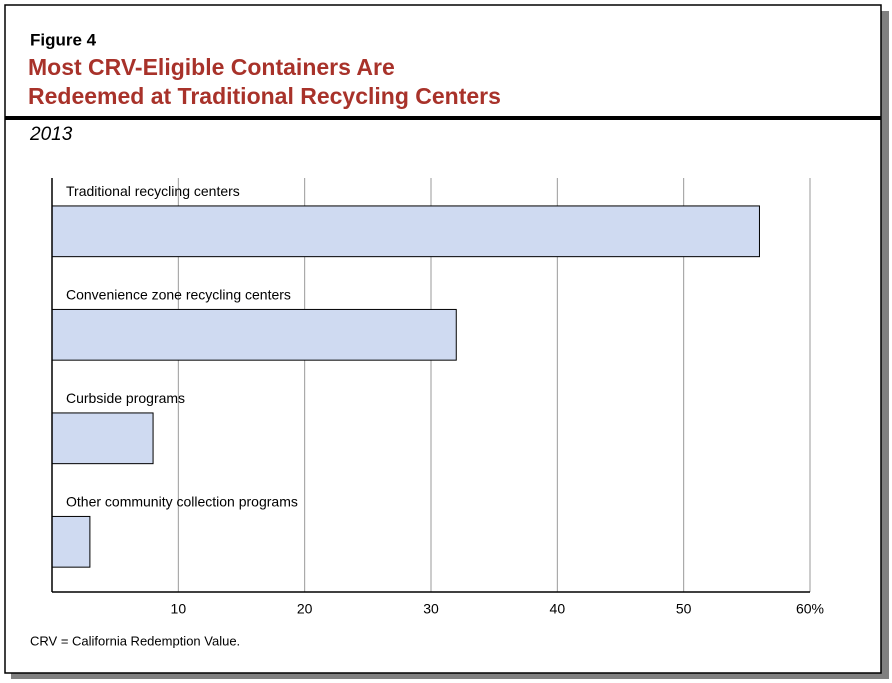 The width and height of the screenshot is (892, 683). What do you see at coordinates (51, 134) in the screenshot?
I see `chart-subtitle: 2013` at bounding box center [51, 134].